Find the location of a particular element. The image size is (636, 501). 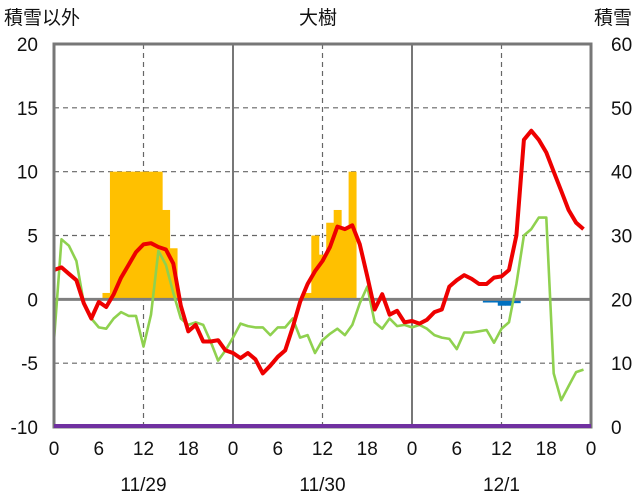

right-tick-label: 40 is located at coordinates (621, 173).